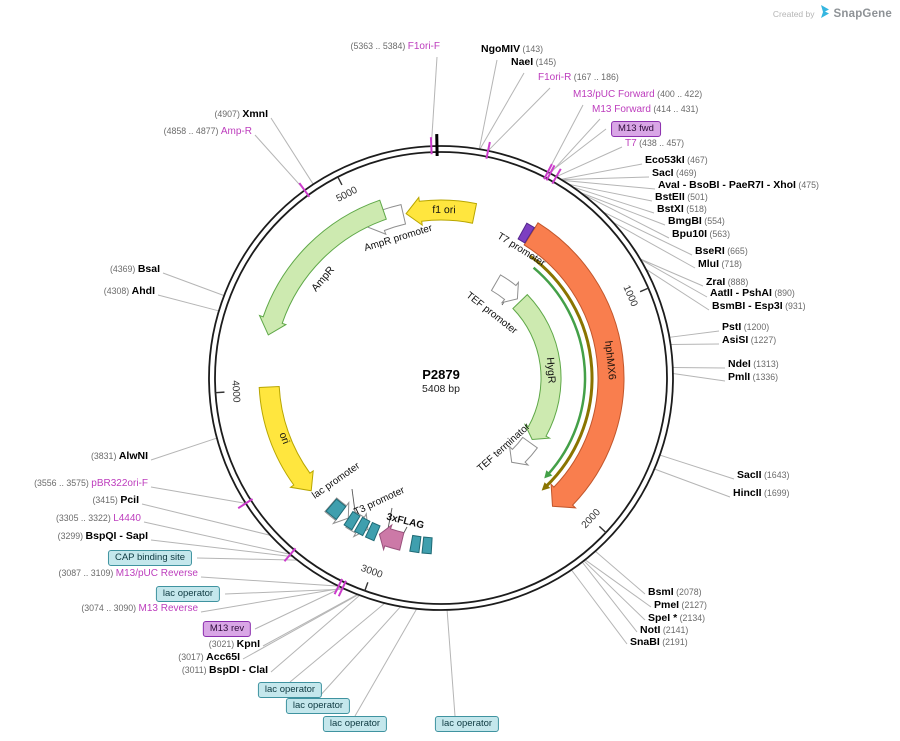 The width and height of the screenshot is (900, 741). What do you see at coordinates (551, 370) in the screenshot?
I see `feature-label-hygr: HygR` at bounding box center [551, 370].